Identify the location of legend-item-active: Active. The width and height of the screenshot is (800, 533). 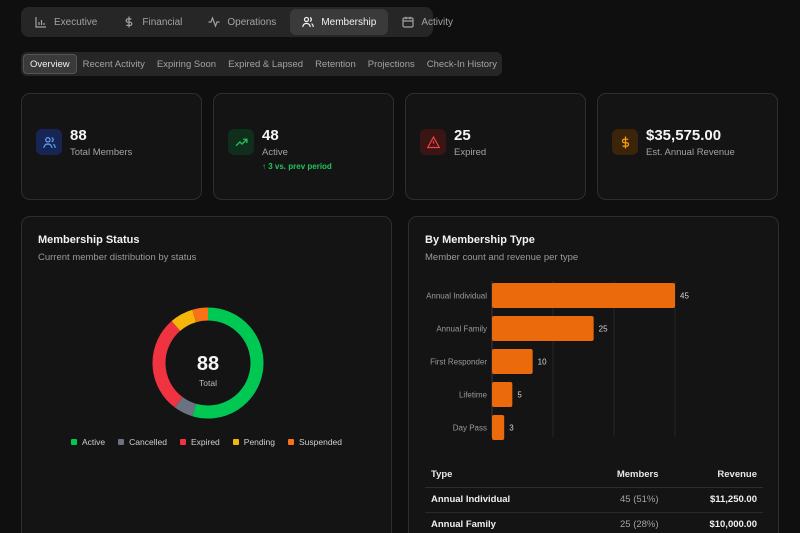
(88, 442).